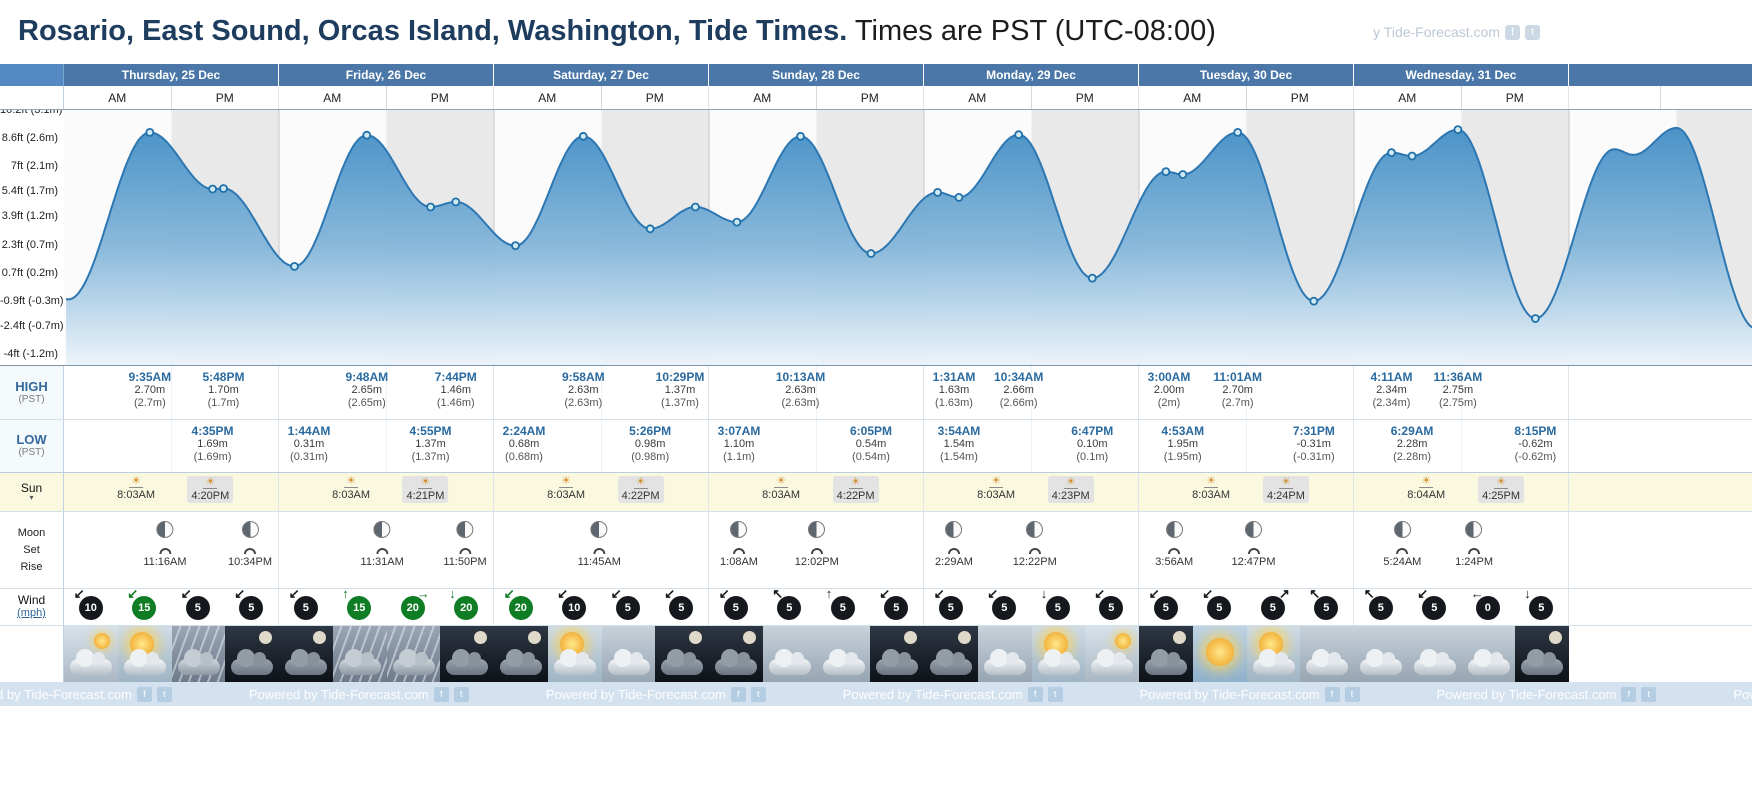  Describe the element at coordinates (223, 377) in the screenshot. I see `tide-time: 5:48PM` at that location.